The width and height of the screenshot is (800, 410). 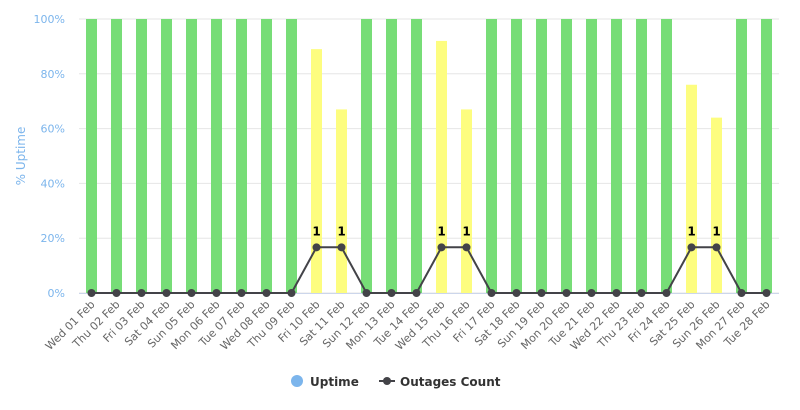 I want to click on outages-line, so click(x=429, y=270).